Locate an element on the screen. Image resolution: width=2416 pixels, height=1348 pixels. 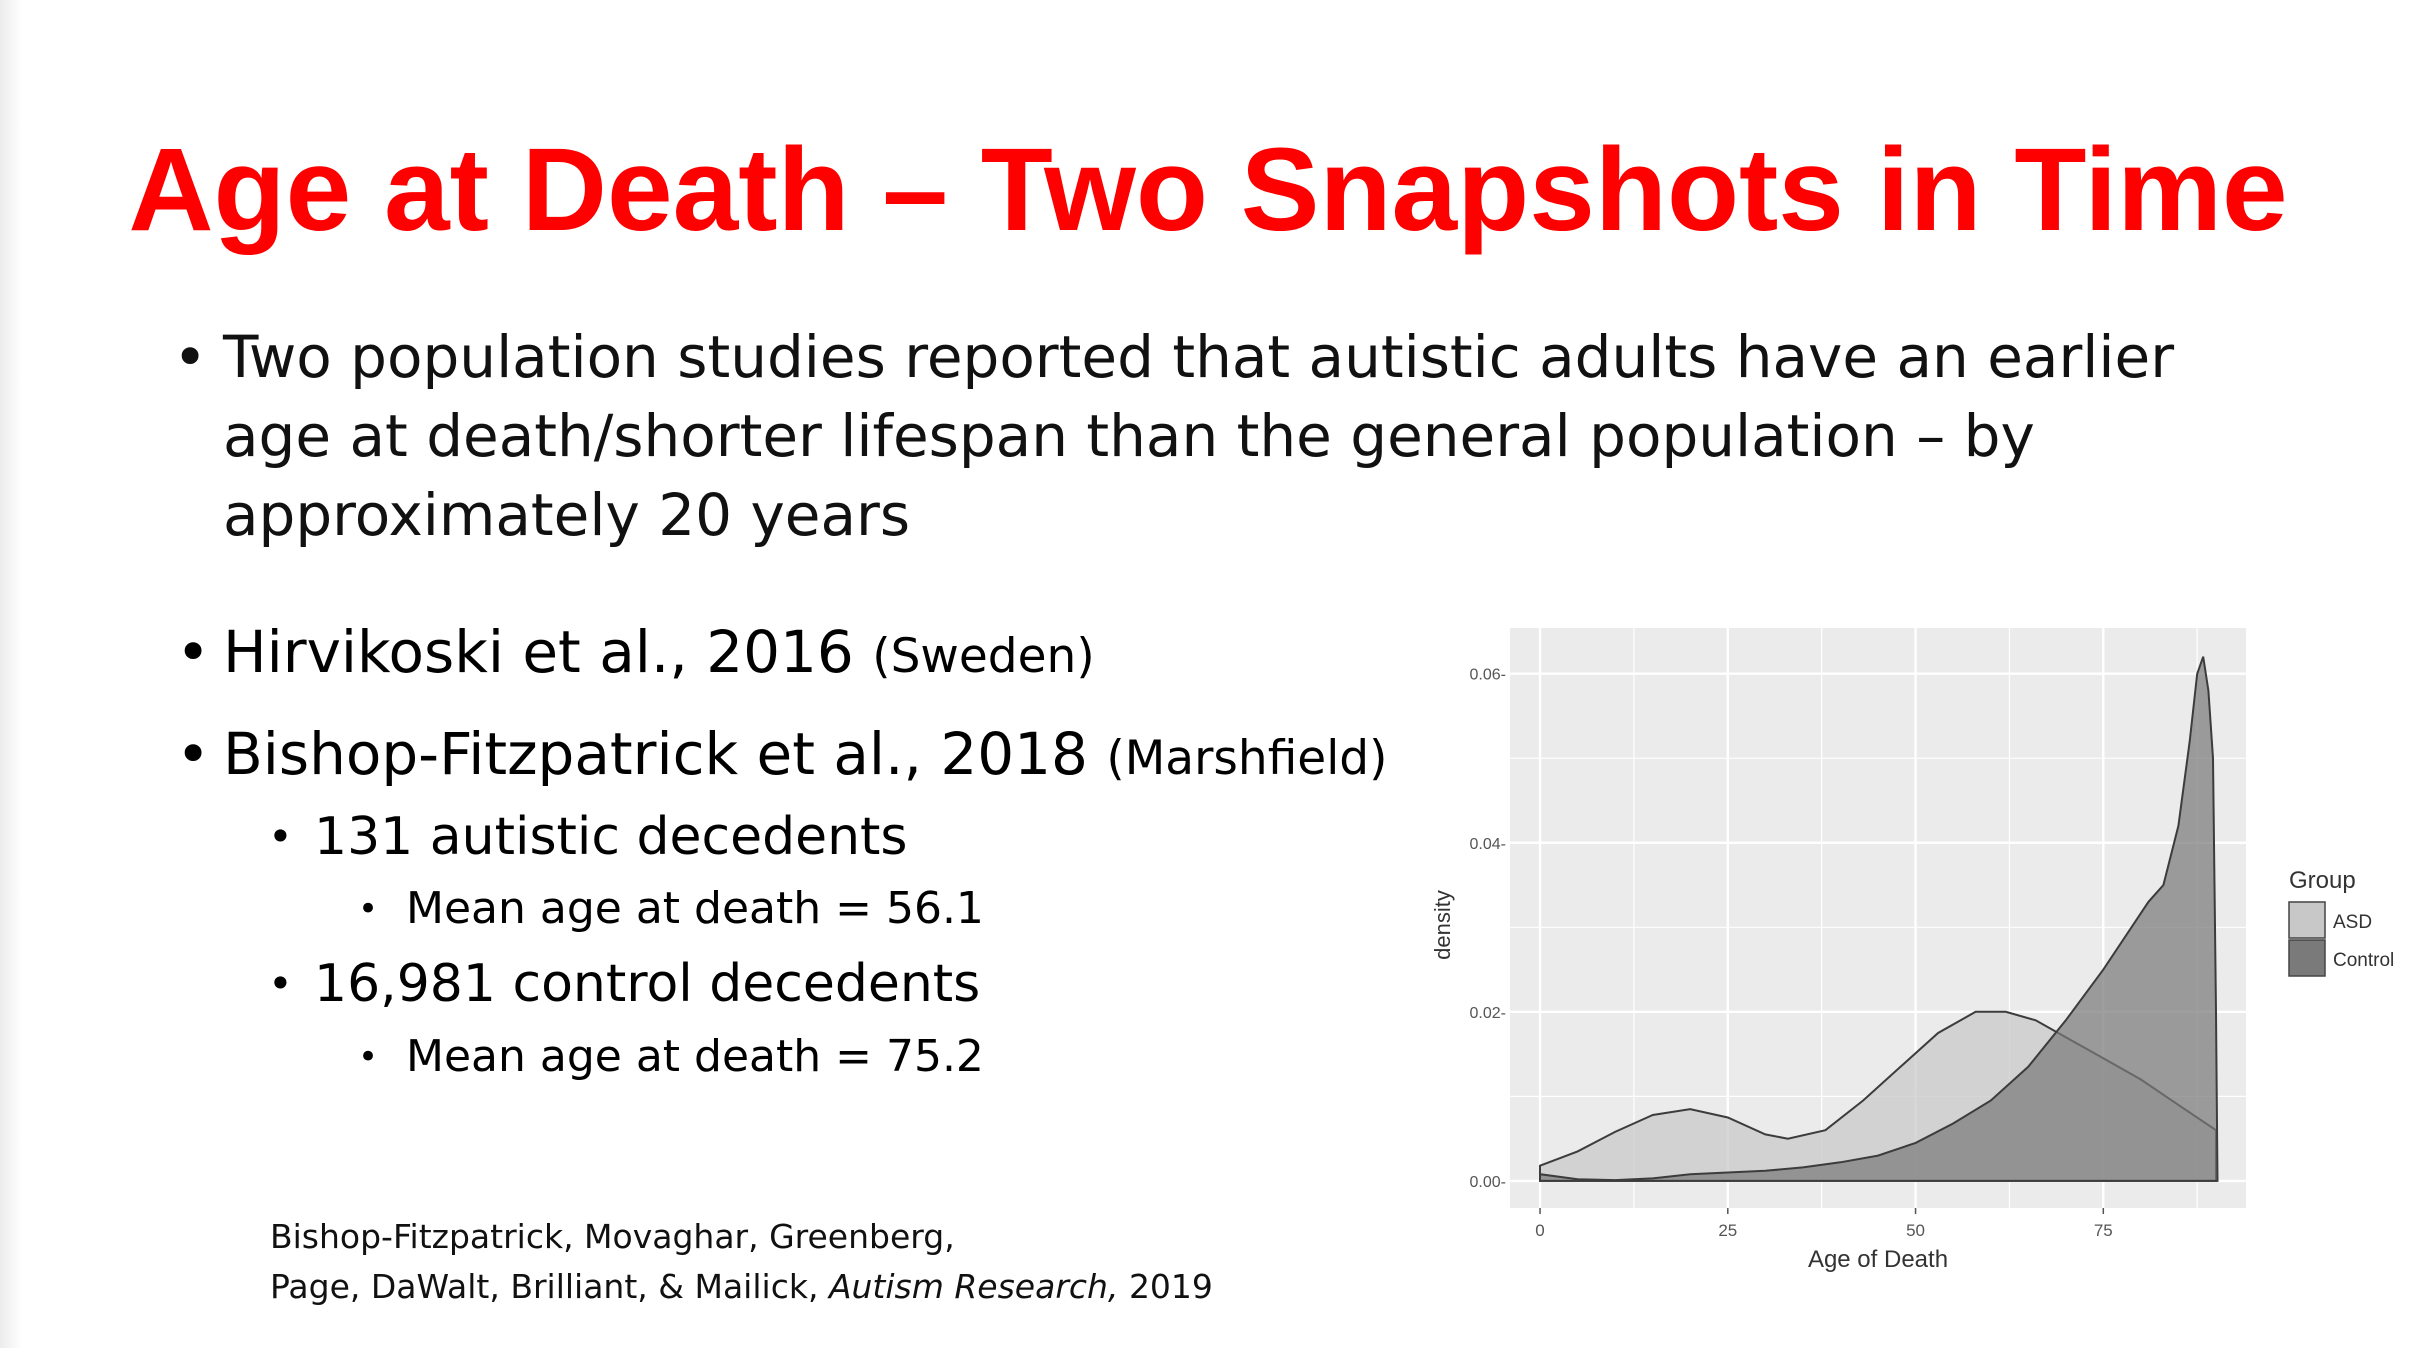
citation-journal: Autism Research, is located at coordinates (973, 1286).